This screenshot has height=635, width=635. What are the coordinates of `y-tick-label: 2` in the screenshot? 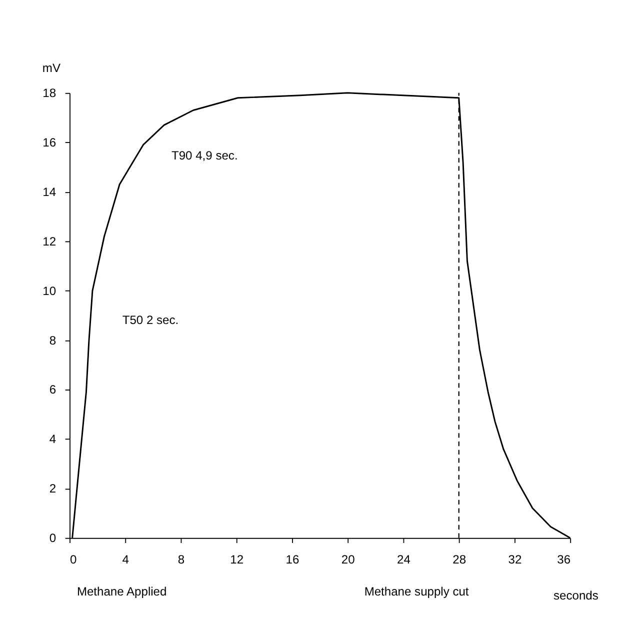 It's located at (52, 489).